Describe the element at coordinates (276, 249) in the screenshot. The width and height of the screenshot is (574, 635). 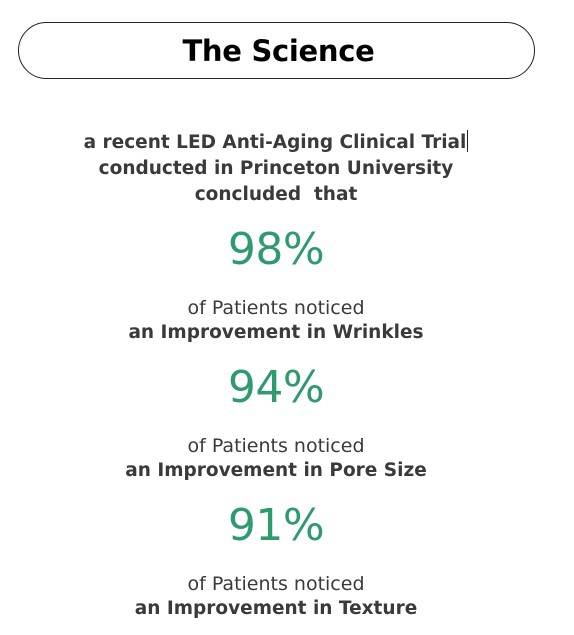
I see `stat-value: 98%` at that location.